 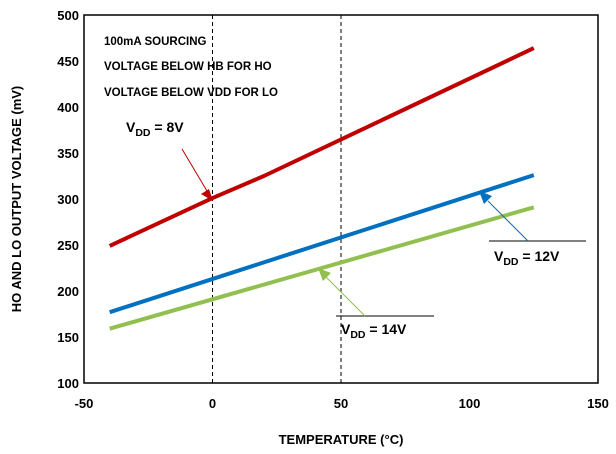 What do you see at coordinates (155, 129) in the screenshot?
I see `series-8v-label: VDD = 8V` at bounding box center [155, 129].